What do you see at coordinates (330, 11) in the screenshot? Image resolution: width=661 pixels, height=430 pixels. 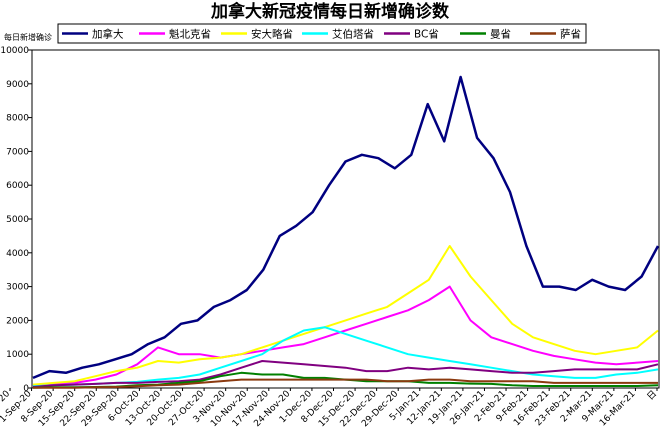 I see `chart-title: 加拿大新冠疫情每日新增确诊数` at bounding box center [330, 11].